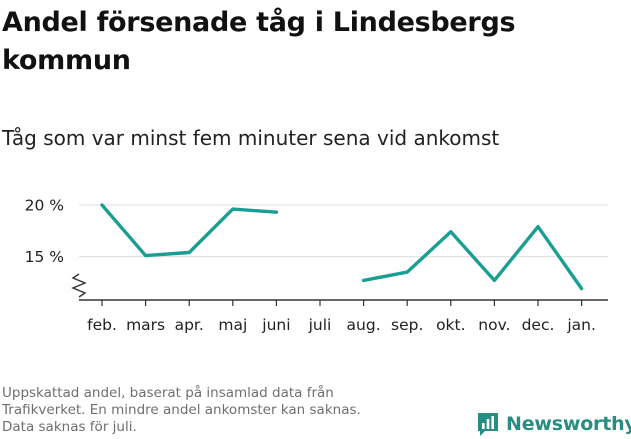 The image size is (631, 439). Describe the element at coordinates (259, 41) in the screenshot. I see `chart-title: Andel försenade tåg i Lindesbergs kommun` at that location.